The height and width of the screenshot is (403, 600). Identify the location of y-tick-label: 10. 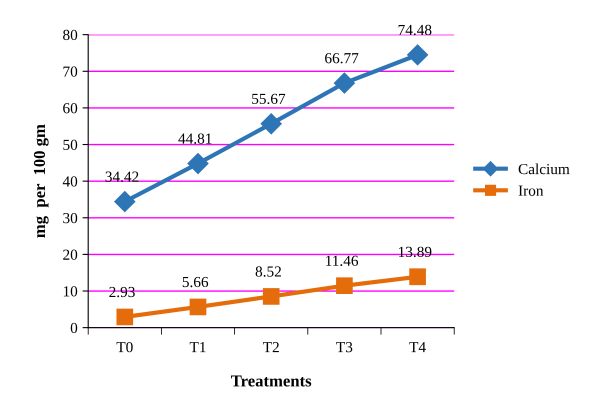
(71, 291).